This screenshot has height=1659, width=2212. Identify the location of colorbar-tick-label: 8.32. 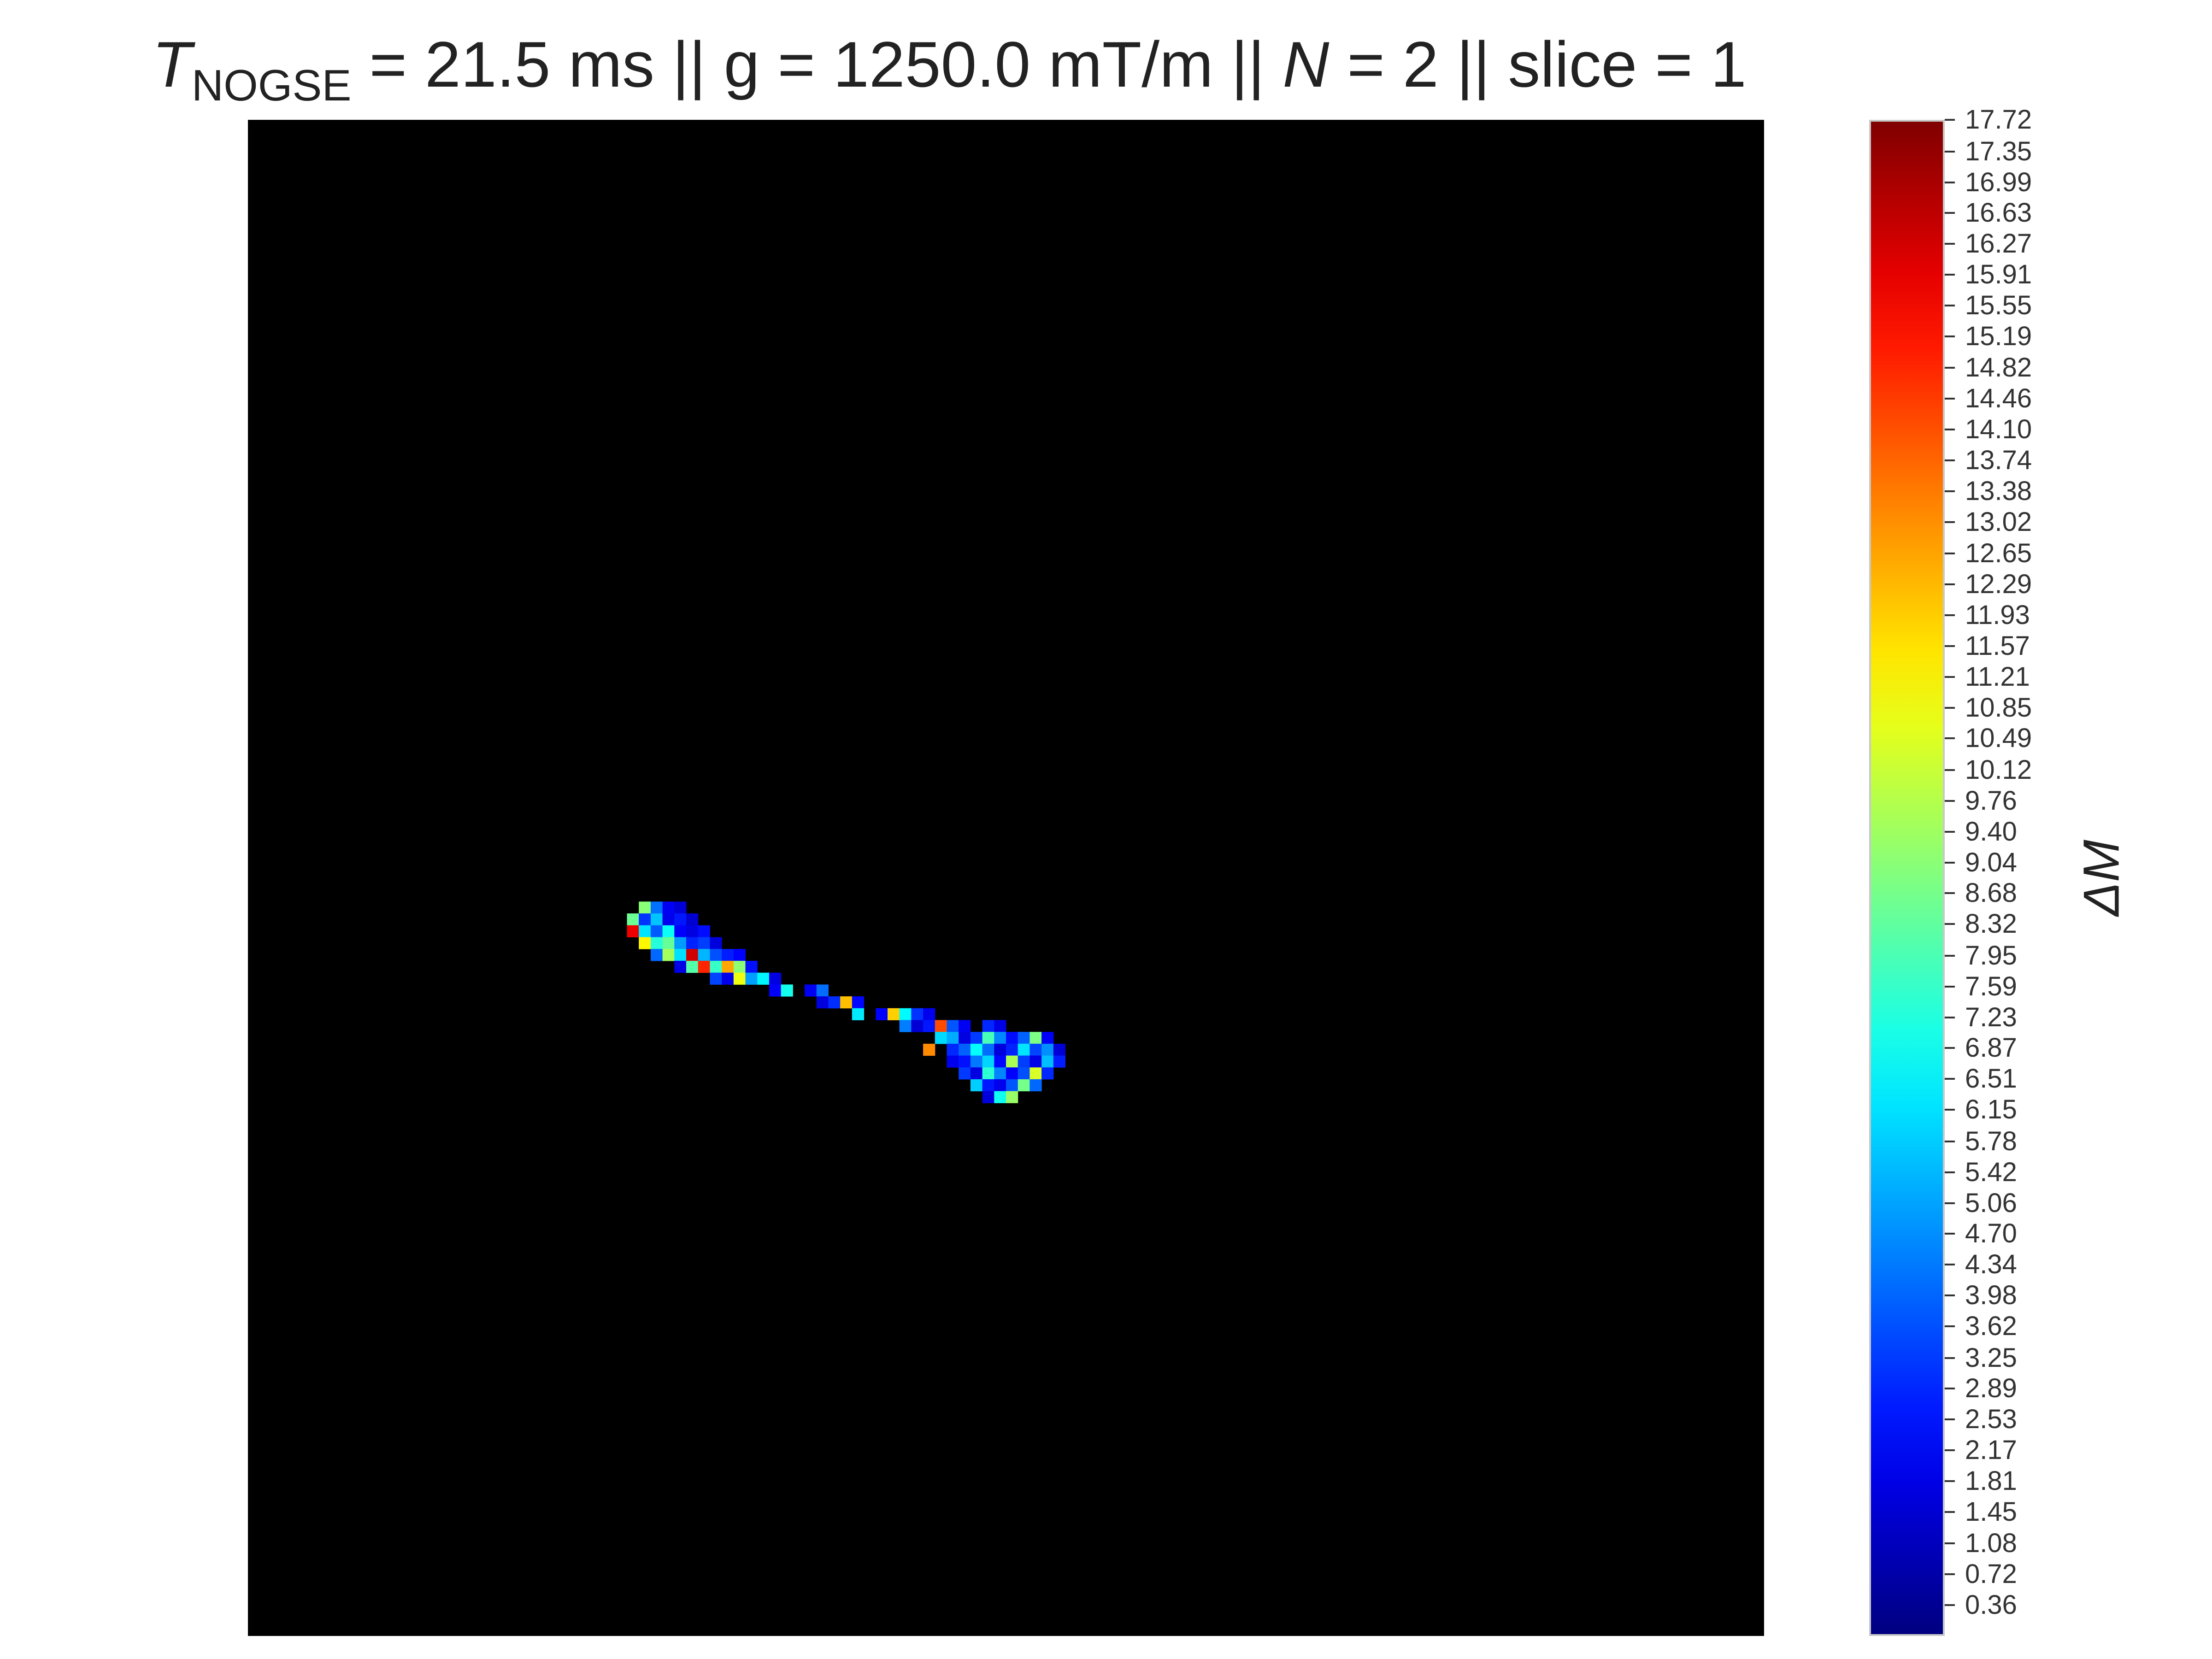
(1991, 924).